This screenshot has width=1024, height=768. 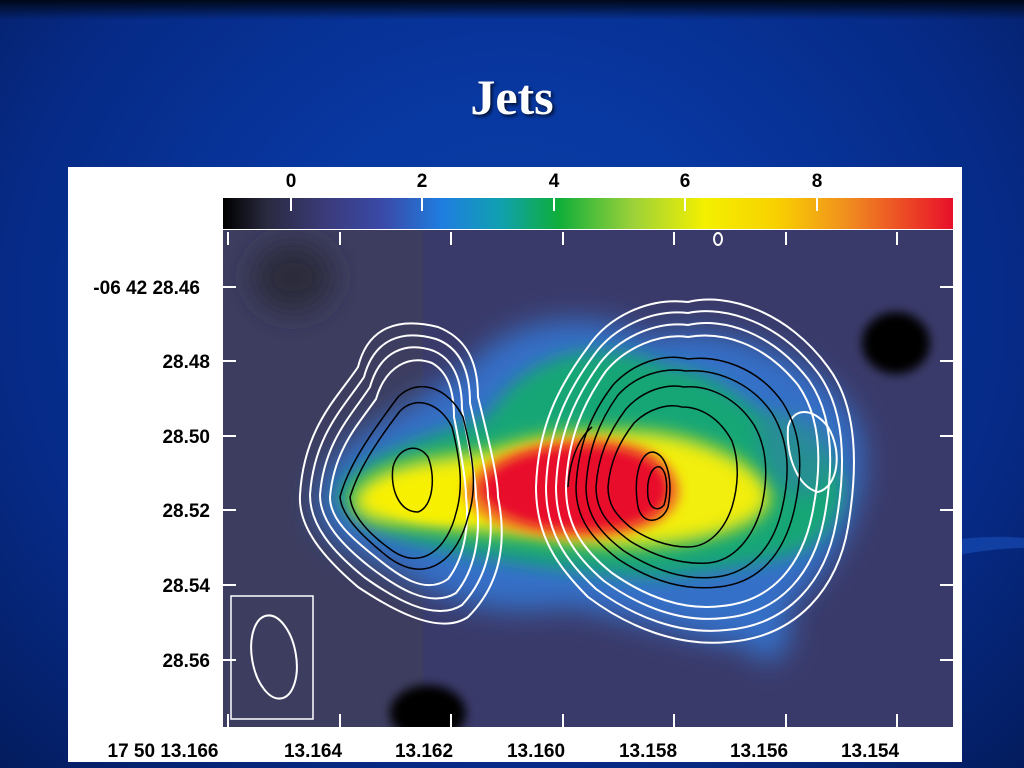 I want to click on x-tick-label: 13.160, so click(x=536, y=751).